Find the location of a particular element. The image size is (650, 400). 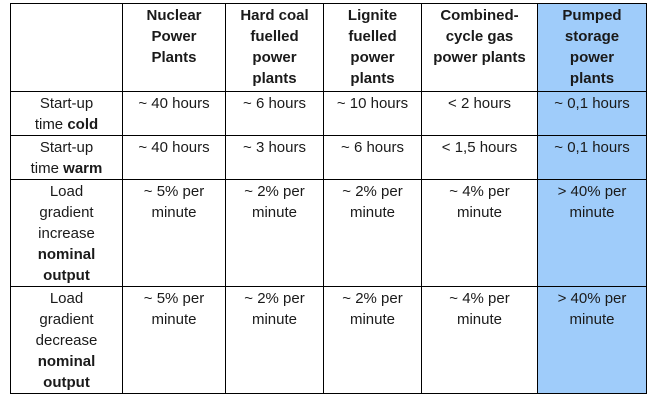

header-pumped-storage: Pumped storage power plants is located at coordinates (592, 47).